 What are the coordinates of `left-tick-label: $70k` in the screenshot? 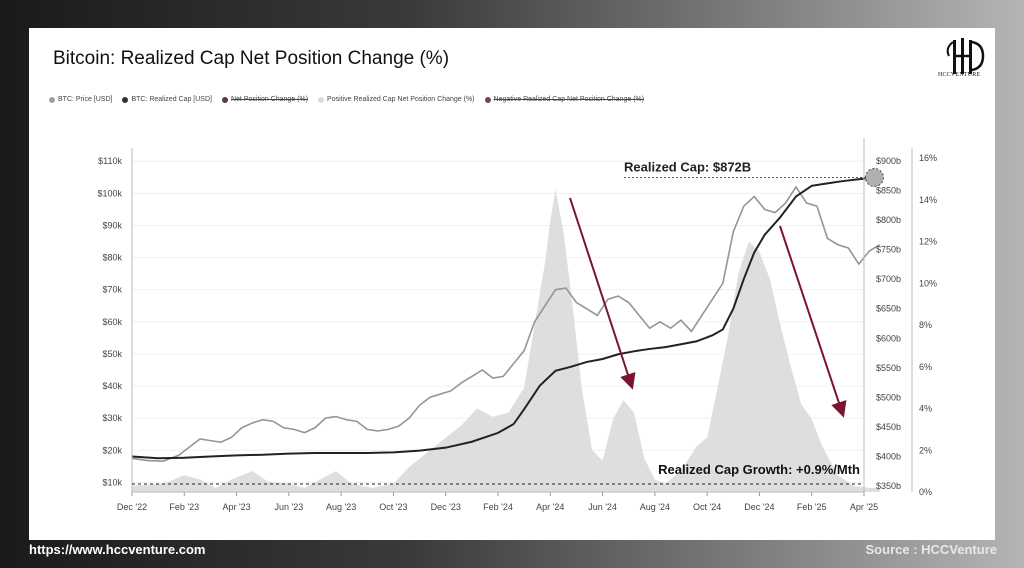 It's located at (112, 290).